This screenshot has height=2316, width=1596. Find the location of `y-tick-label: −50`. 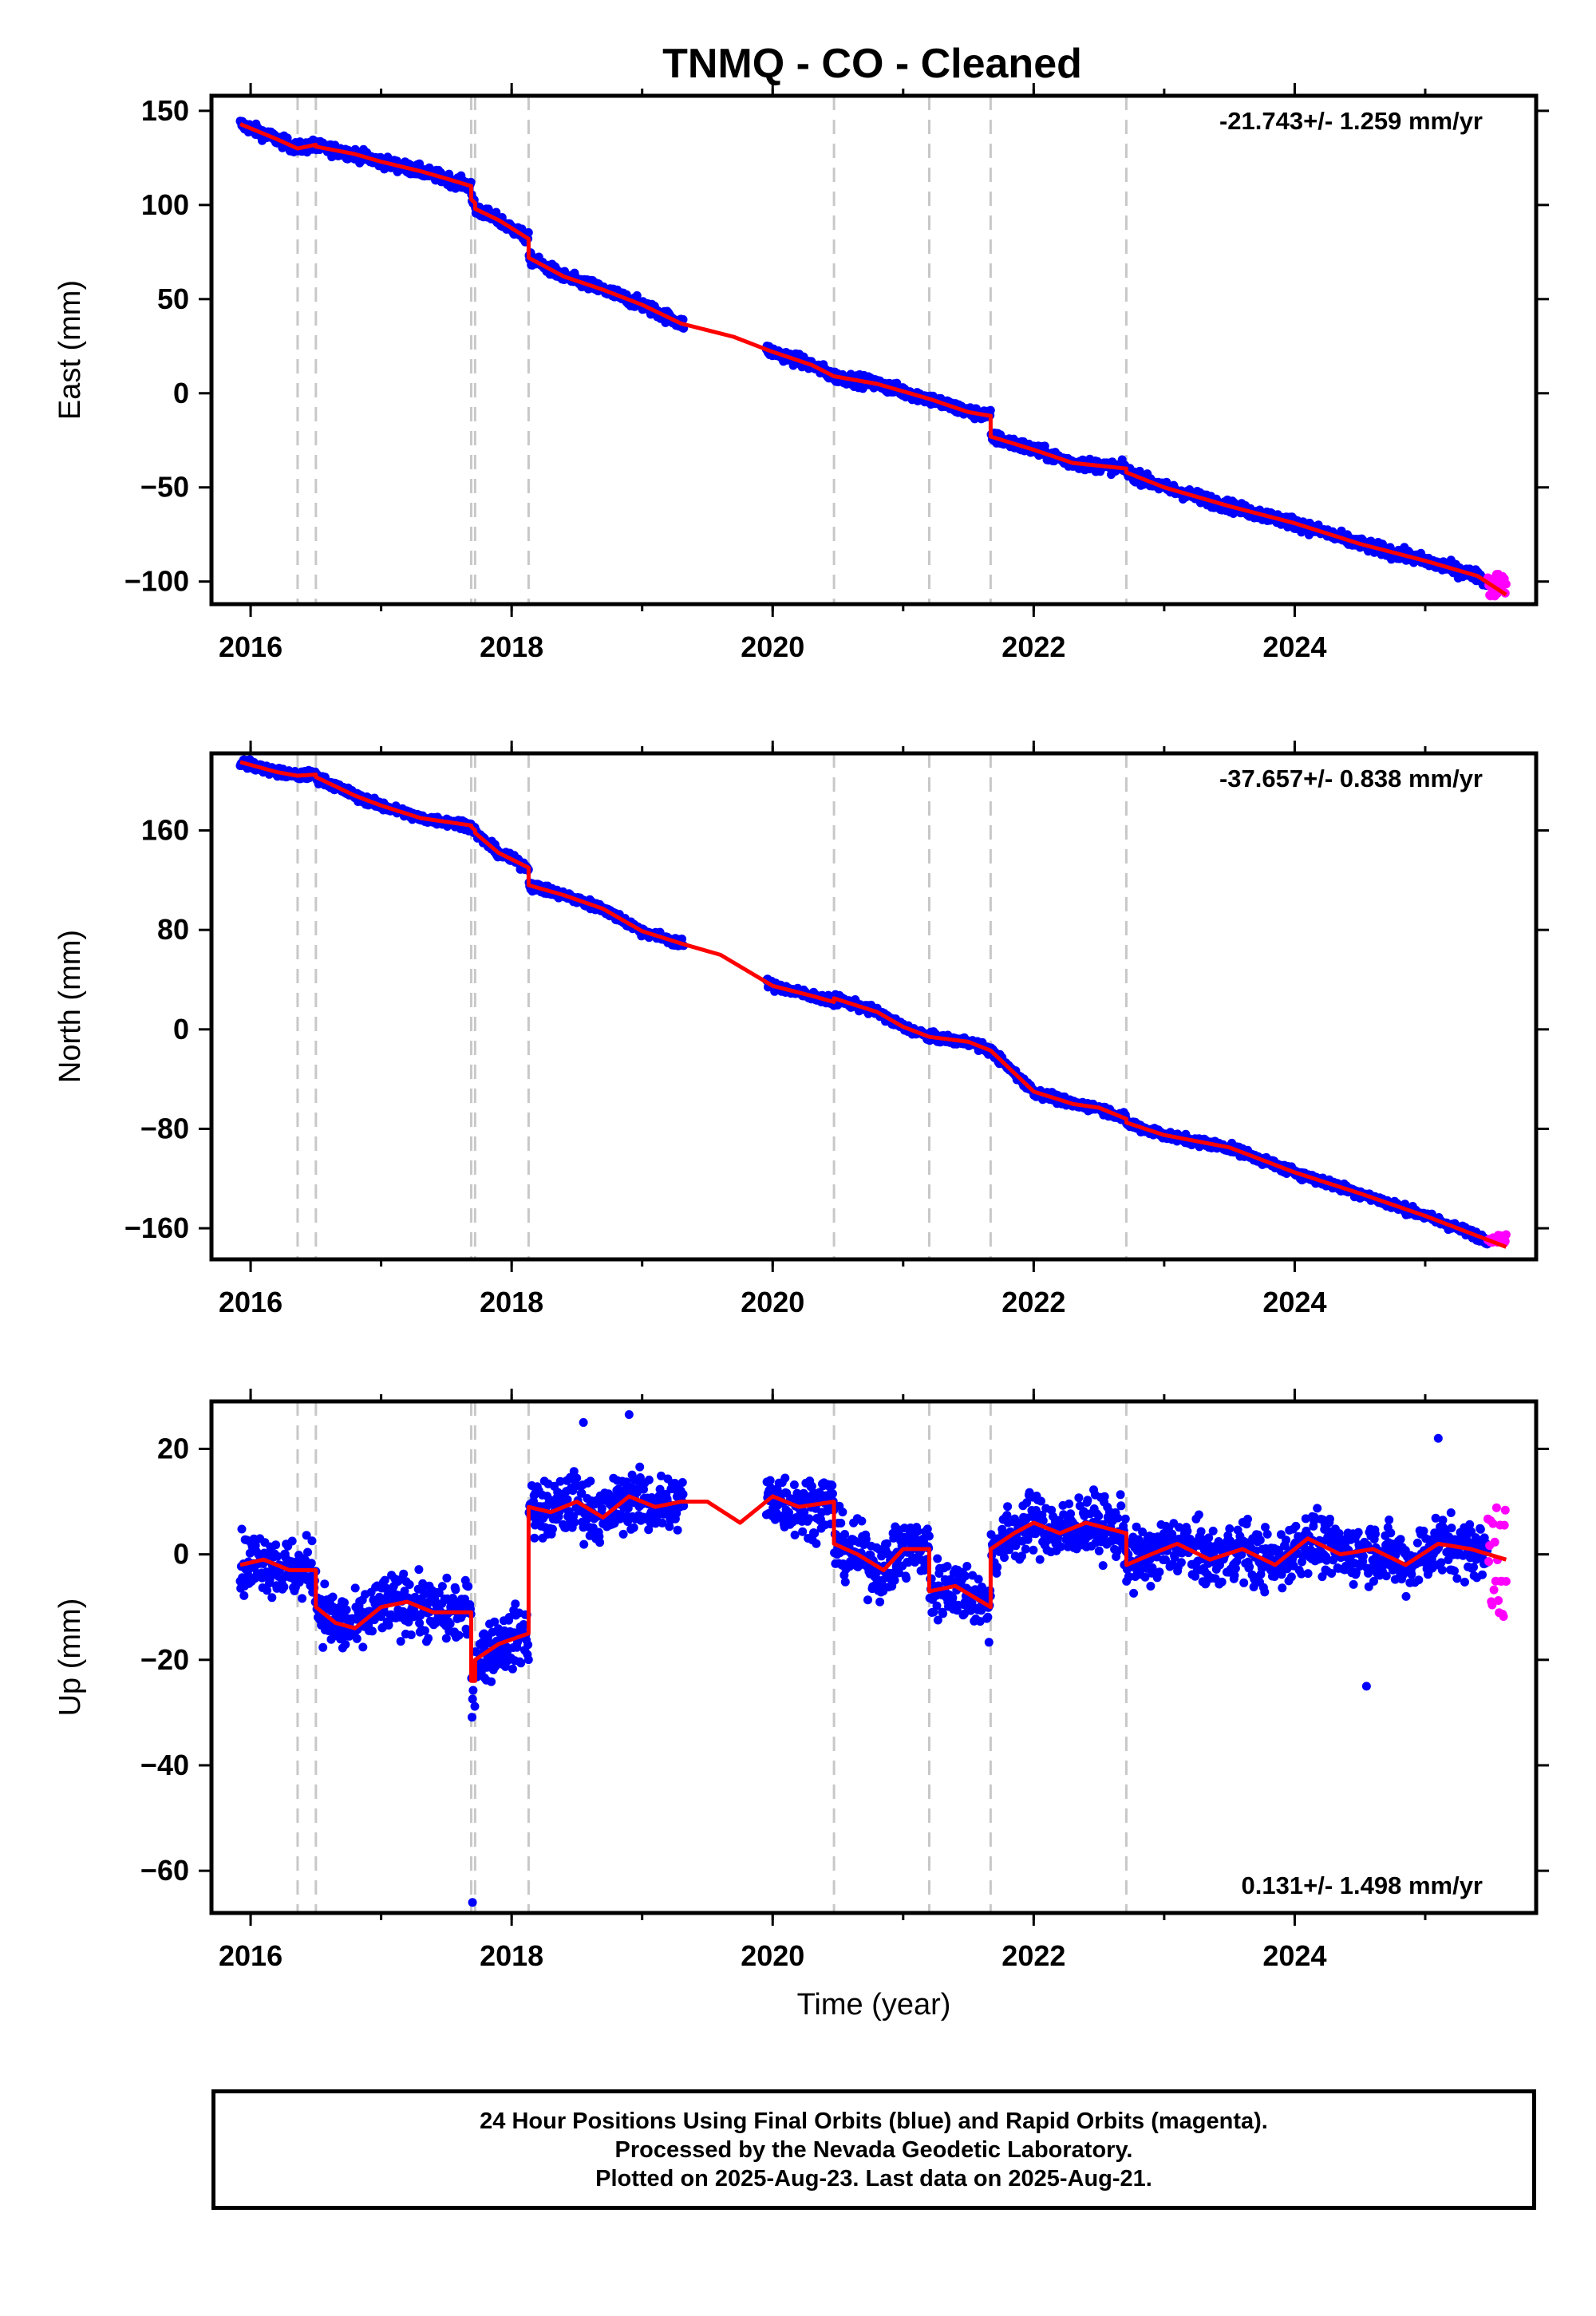

y-tick-label: −50 is located at coordinates (164, 487).